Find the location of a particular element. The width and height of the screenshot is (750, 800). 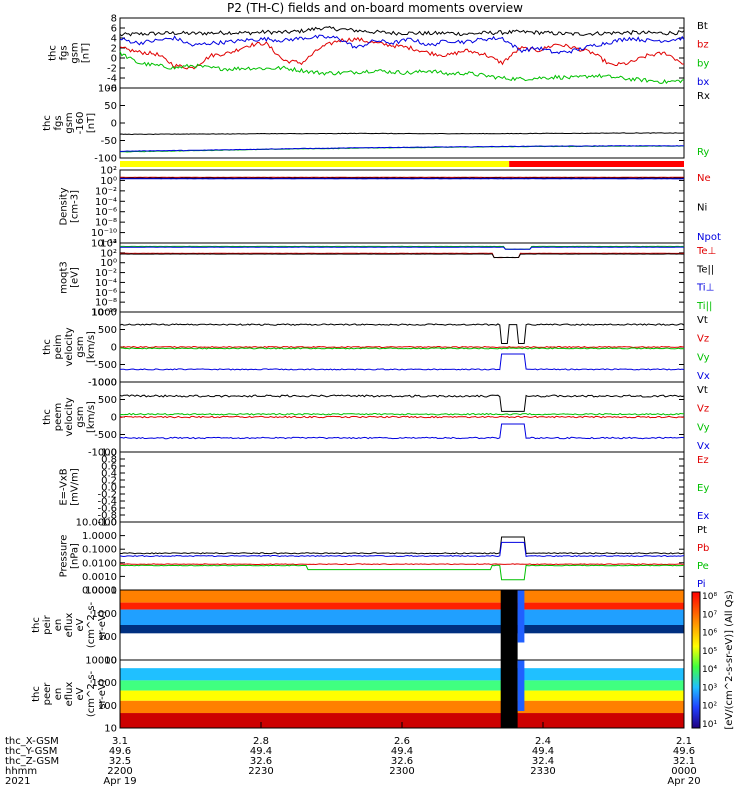

legend-entry: Ti⊥ is located at coordinates (705, 288).